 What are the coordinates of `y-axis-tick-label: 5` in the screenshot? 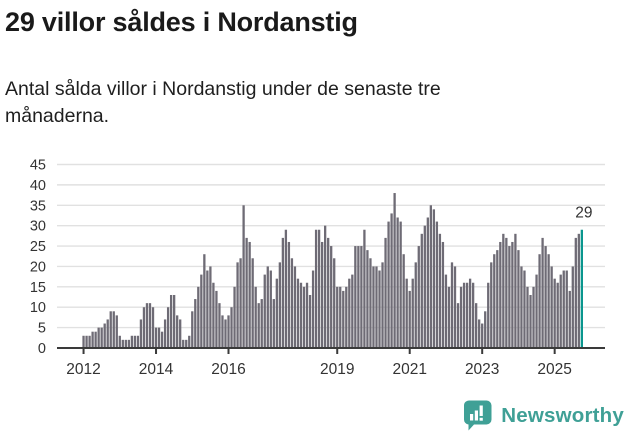 It's located at (42, 329).